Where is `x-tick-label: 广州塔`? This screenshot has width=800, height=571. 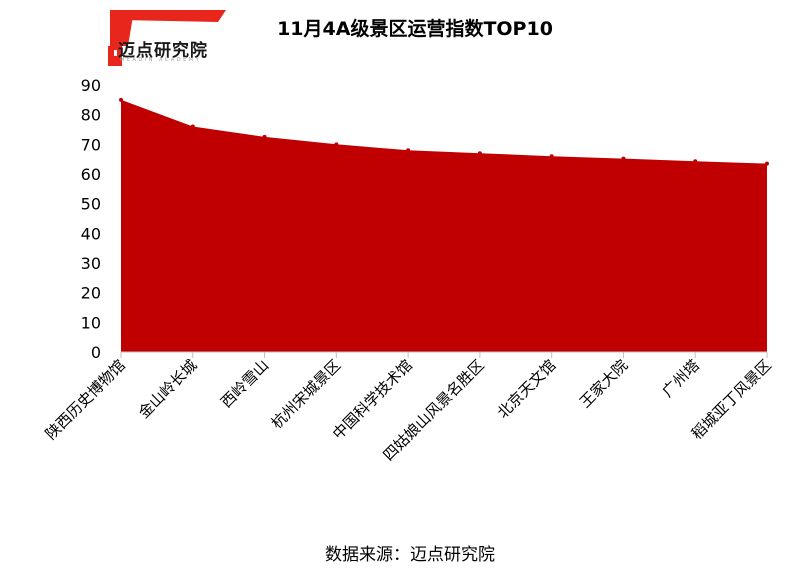
x-tick-label: 广州塔 is located at coordinates (680, 378).